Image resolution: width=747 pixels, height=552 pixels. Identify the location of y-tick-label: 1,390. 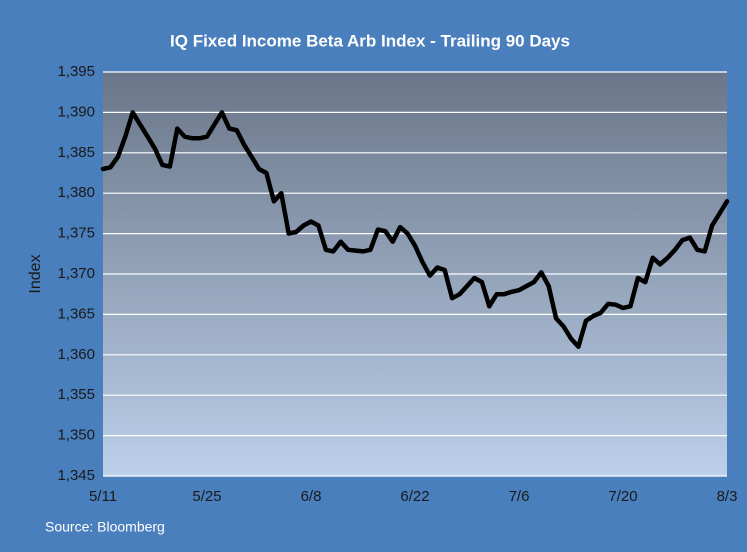
(76, 111).